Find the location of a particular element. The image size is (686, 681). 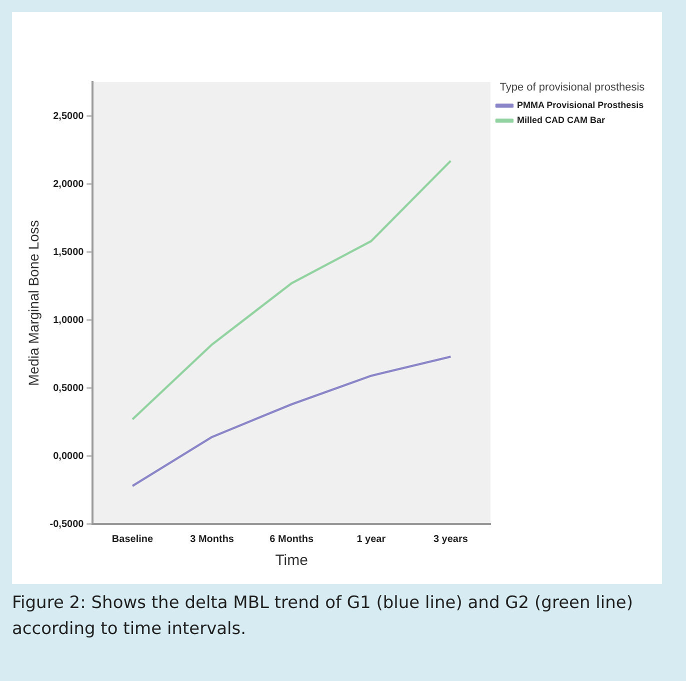

x-tick-label: 6 Months is located at coordinates (292, 539).